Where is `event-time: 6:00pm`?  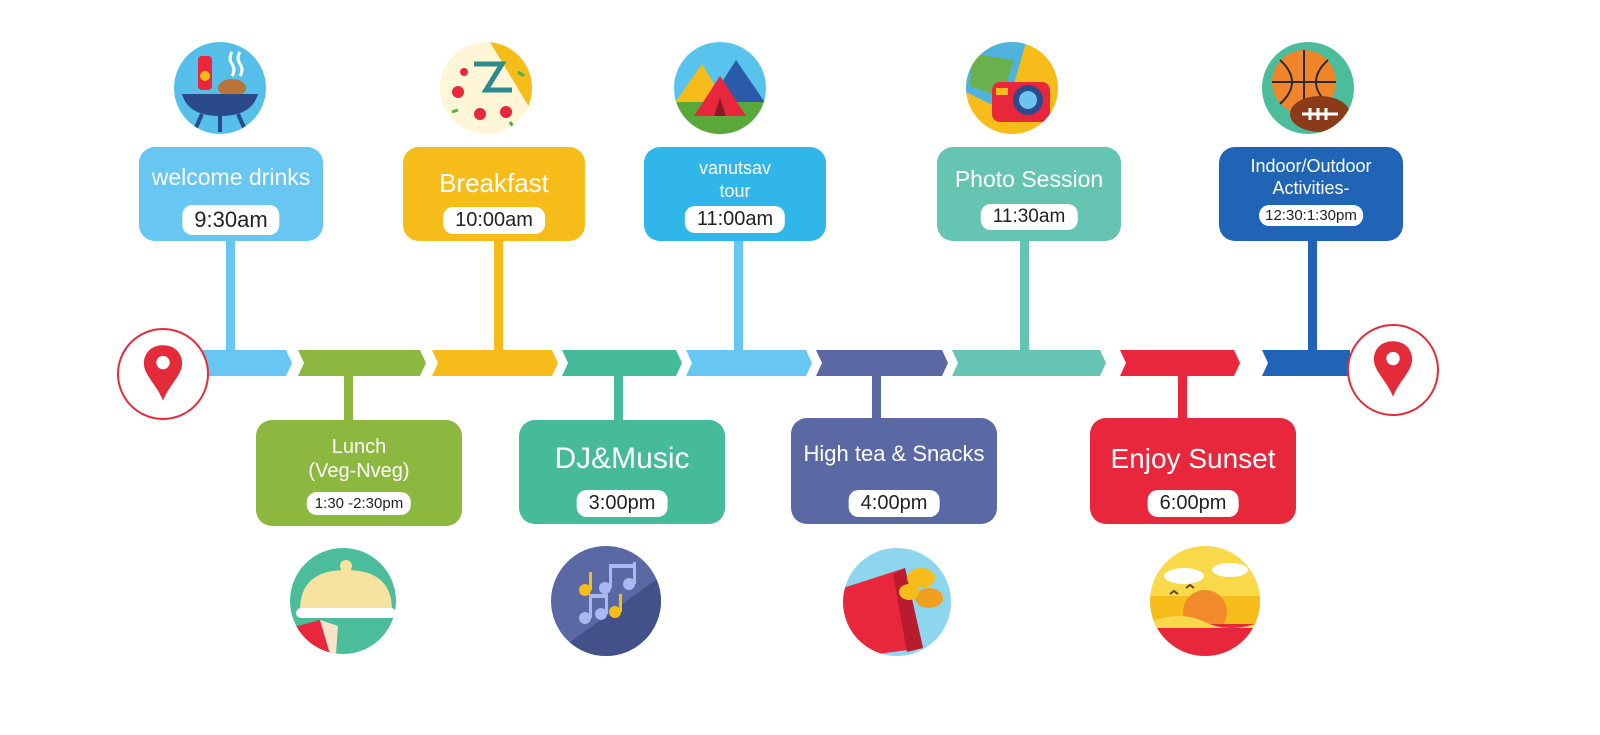 event-time: 6:00pm is located at coordinates (1193, 503).